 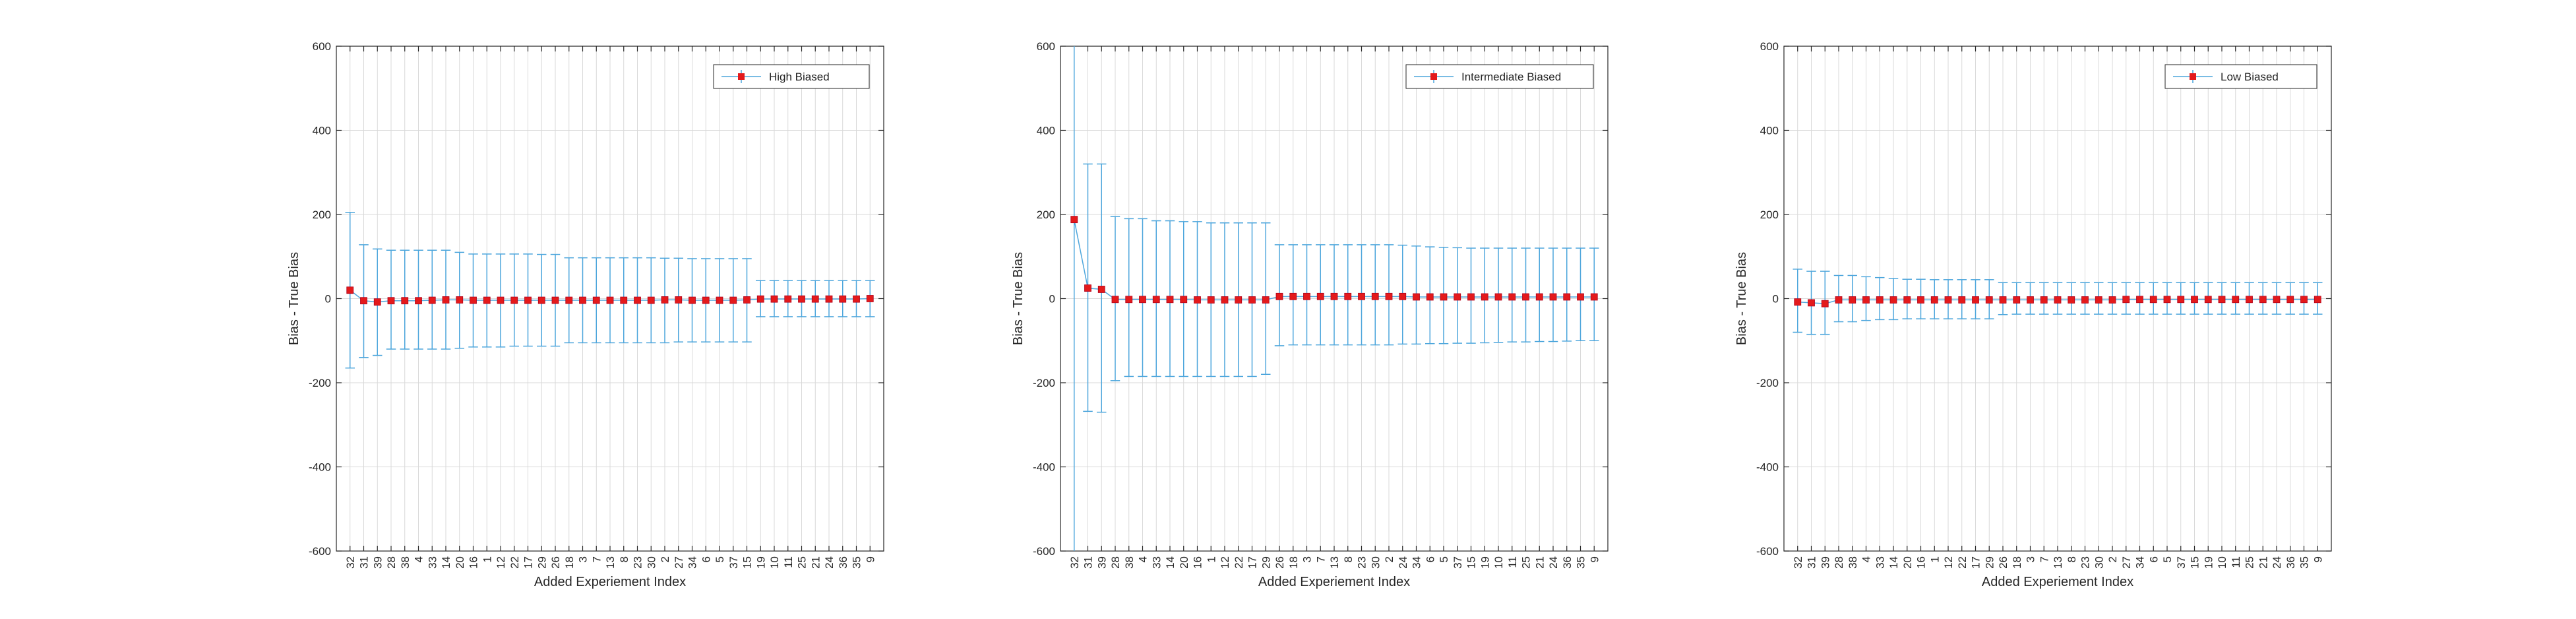 What do you see at coordinates (1293, 562) in the screenshot?
I see `x-tick-label: 18` at bounding box center [1293, 562].